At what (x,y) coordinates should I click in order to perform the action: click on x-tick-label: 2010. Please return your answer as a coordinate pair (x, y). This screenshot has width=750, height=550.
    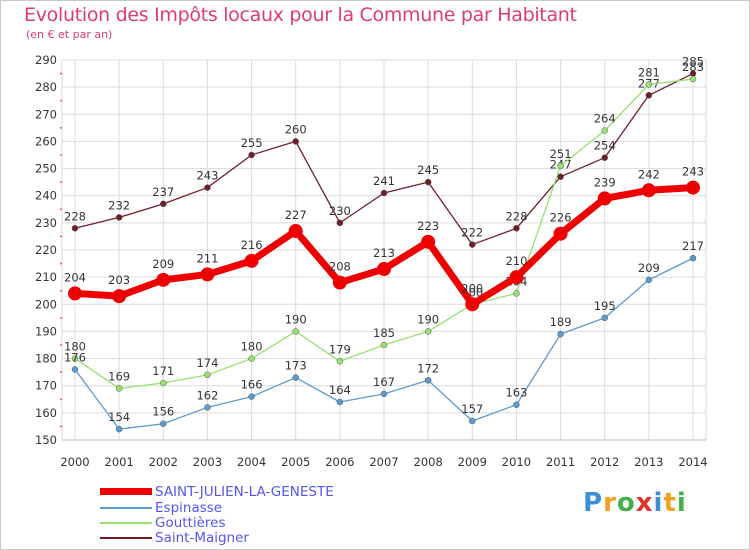
    Looking at the image, I should click on (516, 462).